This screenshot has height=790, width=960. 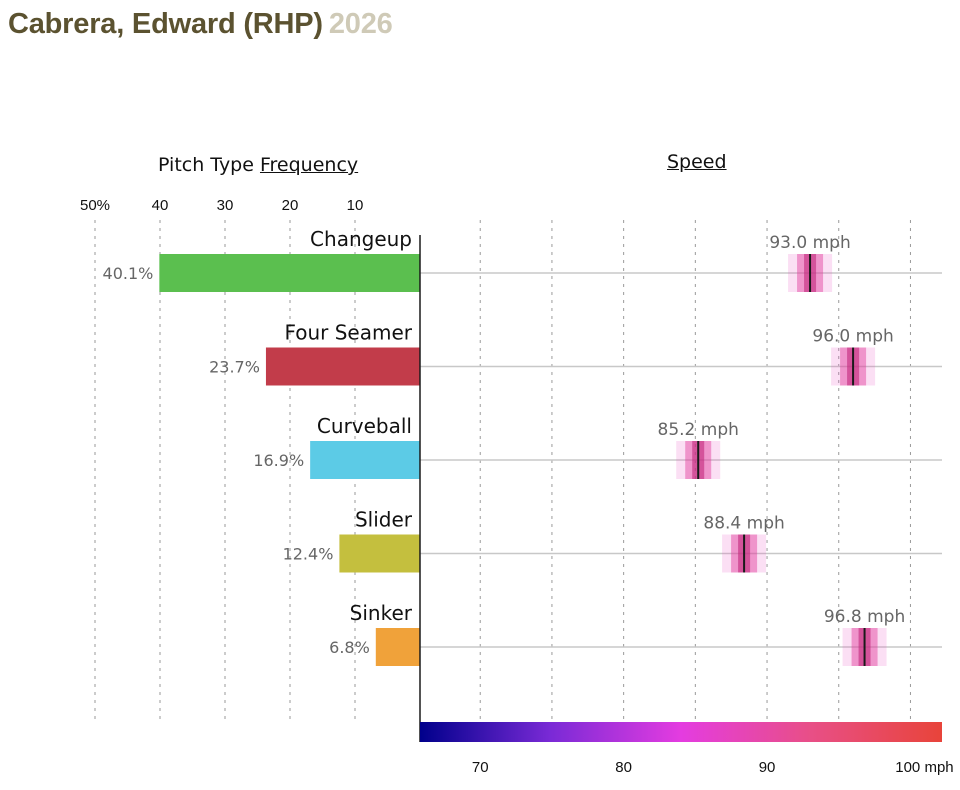 What do you see at coordinates (480, 767) in the screenshot?
I see `speed-tick-label: 70` at bounding box center [480, 767].